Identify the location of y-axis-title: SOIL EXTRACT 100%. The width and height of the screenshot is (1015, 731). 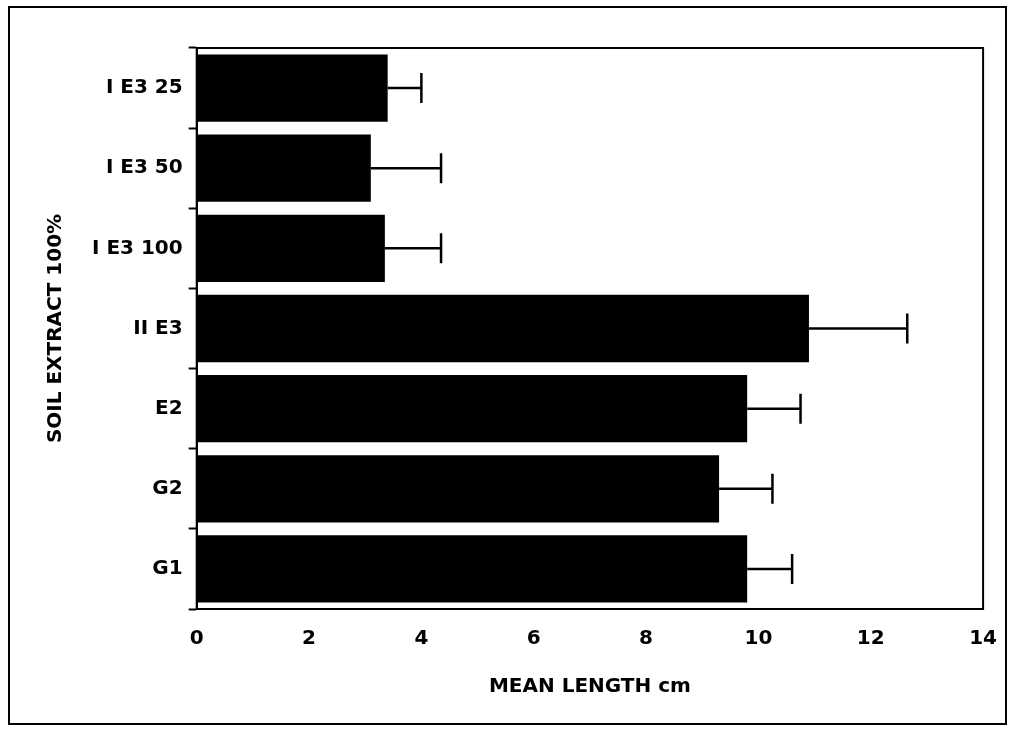
(54, 328).